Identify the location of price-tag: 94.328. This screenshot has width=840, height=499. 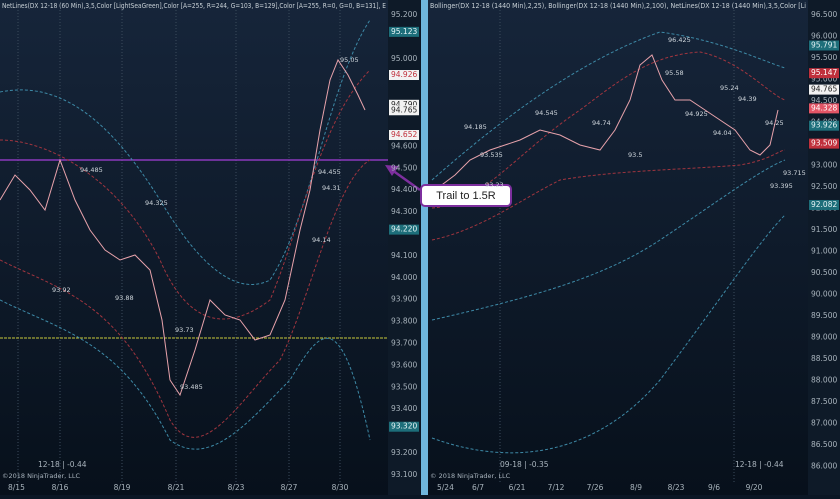
(824, 107).